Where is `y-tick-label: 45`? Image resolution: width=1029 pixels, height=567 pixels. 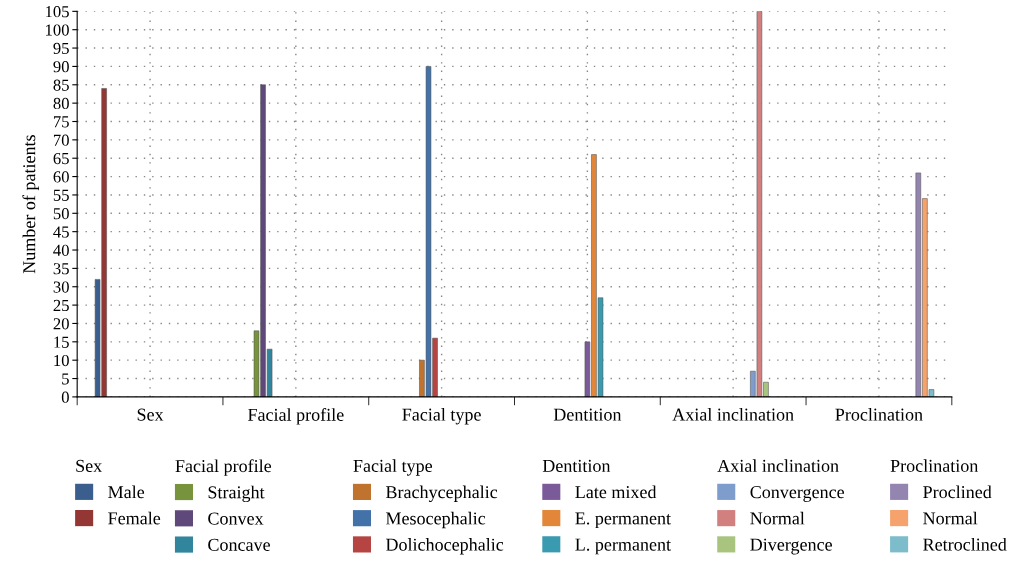
y-tick-label: 45 is located at coordinates (61, 232).